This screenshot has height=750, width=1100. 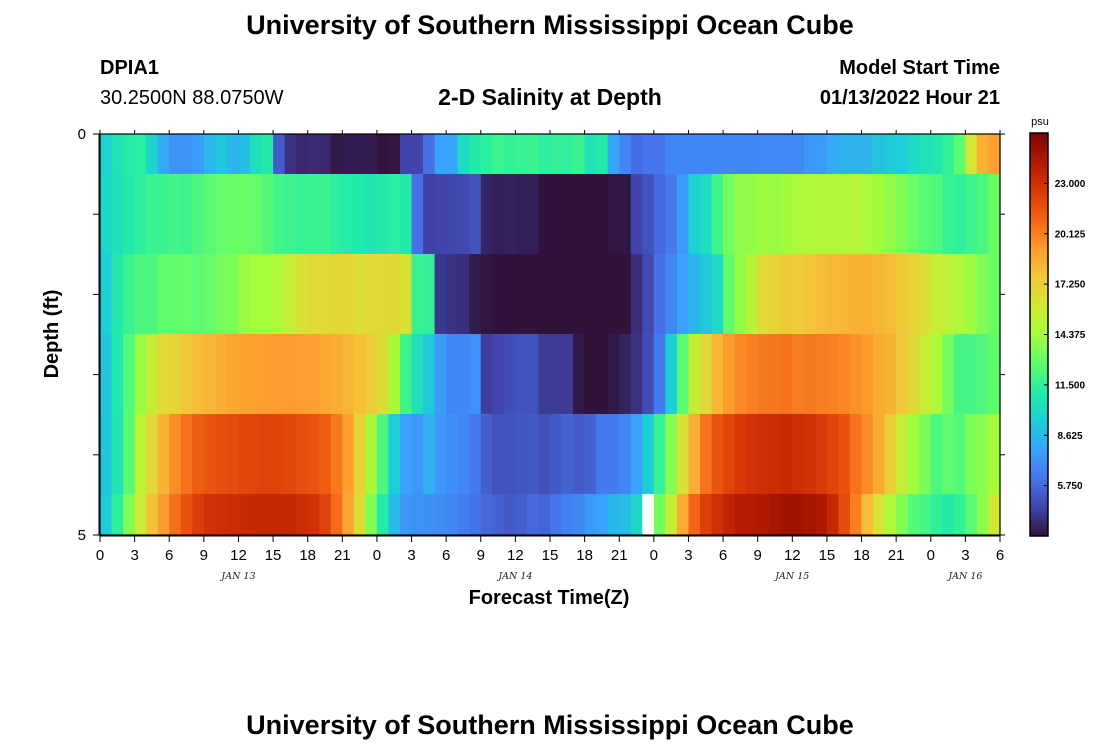 What do you see at coordinates (758, 555) in the screenshot?
I see `x-tick-label: 9` at bounding box center [758, 555].